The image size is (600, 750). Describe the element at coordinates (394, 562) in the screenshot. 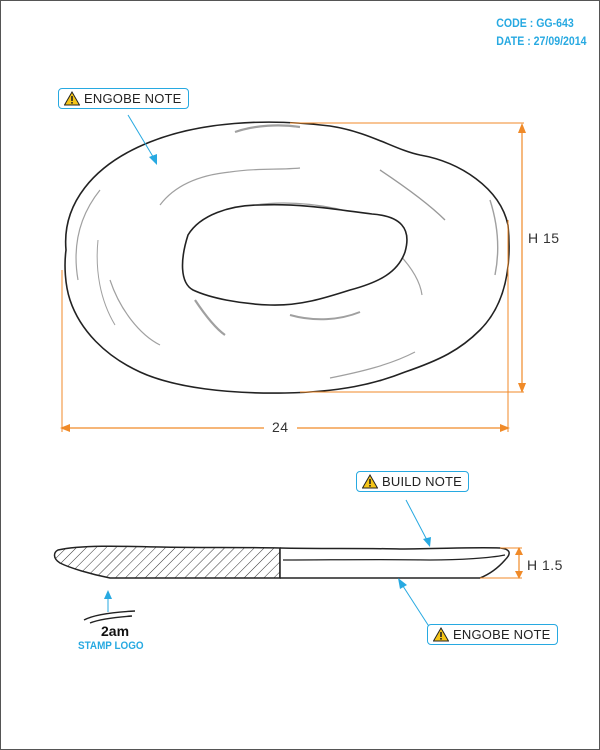

I see `side-profile-outline` at that location.